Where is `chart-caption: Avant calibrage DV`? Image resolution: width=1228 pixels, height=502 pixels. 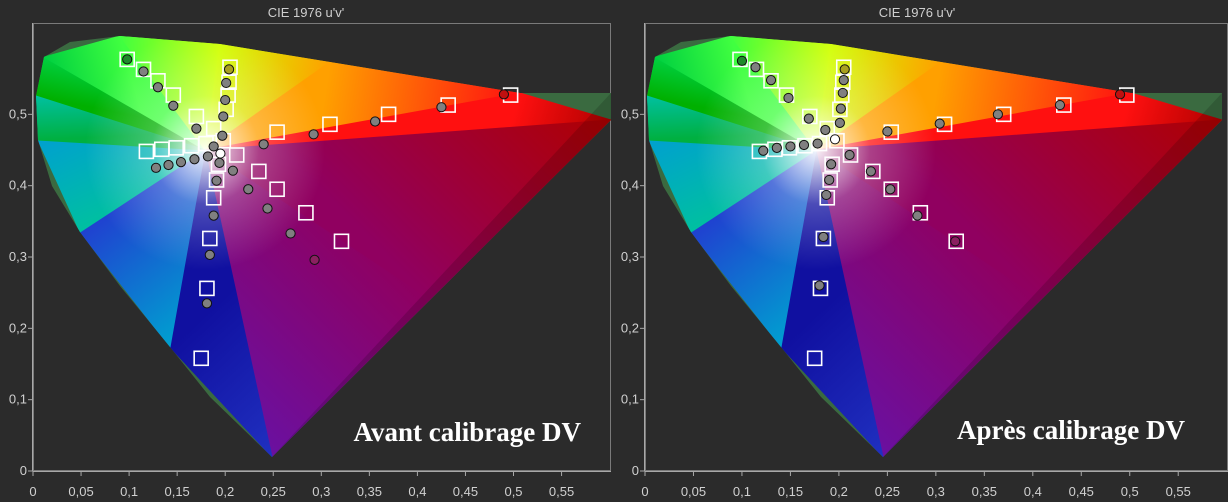 chart-caption: Avant calibrage DV is located at coordinates (468, 432).